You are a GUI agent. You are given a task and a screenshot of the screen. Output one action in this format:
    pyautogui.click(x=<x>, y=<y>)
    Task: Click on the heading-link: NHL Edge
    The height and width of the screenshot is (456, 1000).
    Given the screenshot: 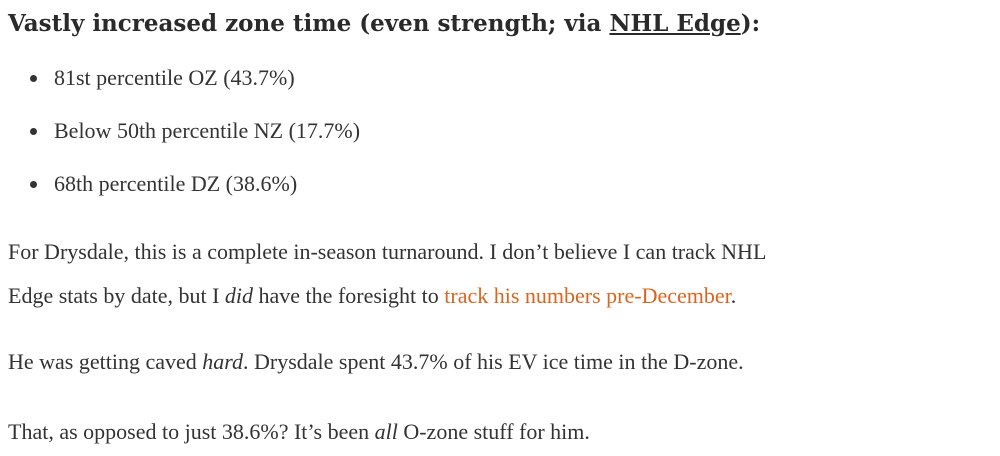 What is the action you would take?
    pyautogui.click(x=675, y=23)
    